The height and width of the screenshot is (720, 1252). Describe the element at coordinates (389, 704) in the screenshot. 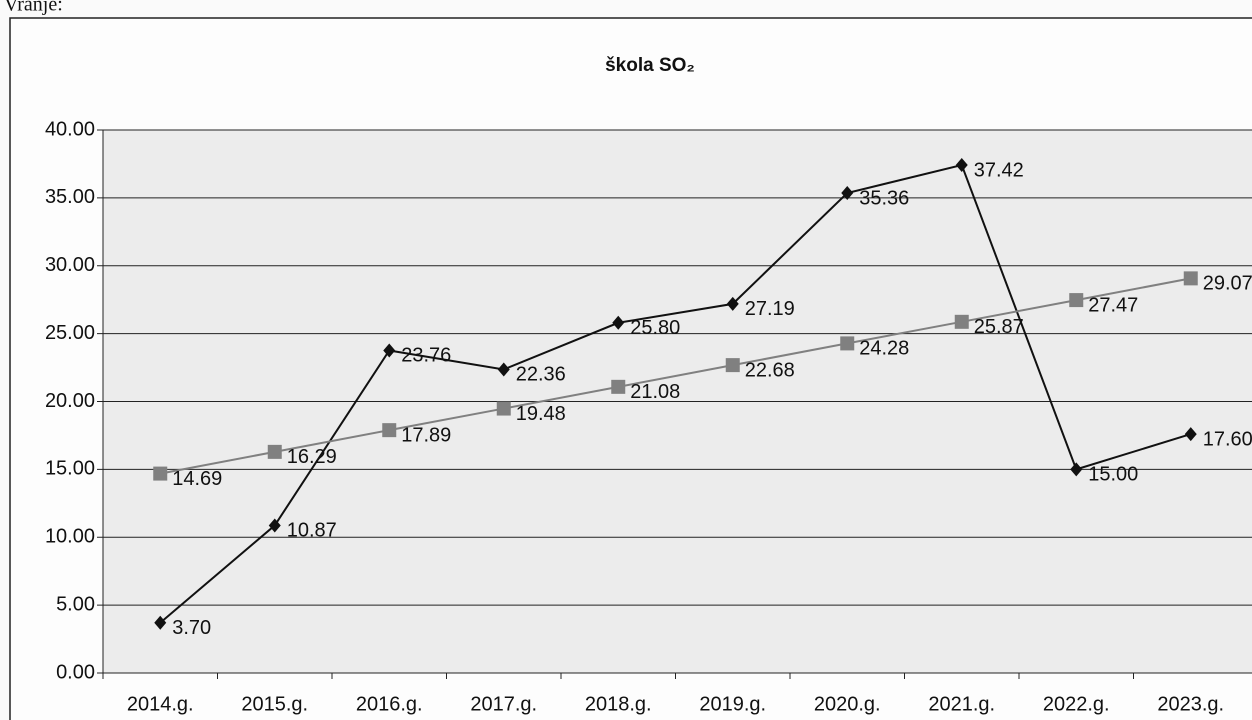

I see `x-tick-label: 2016.g.` at that location.